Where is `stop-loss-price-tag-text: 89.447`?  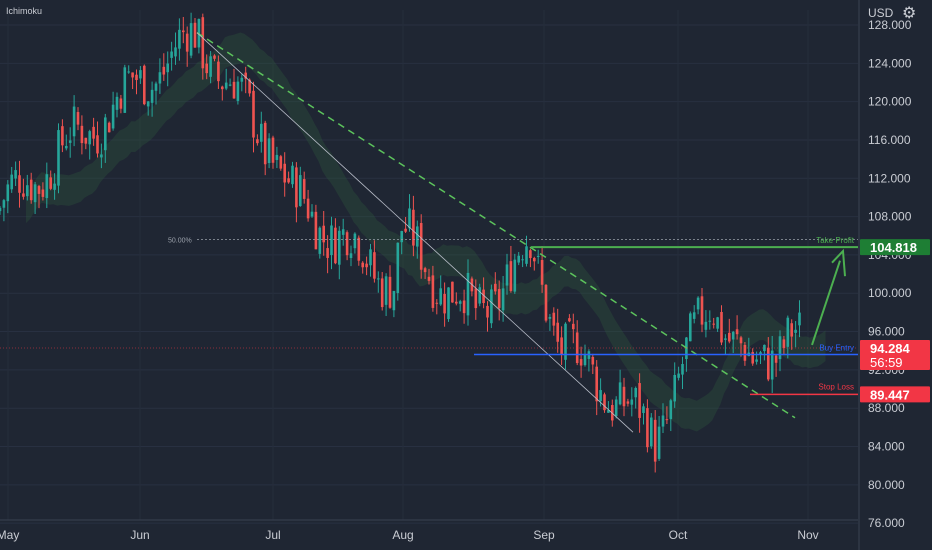 stop-loss-price-tag-text: 89.447 is located at coordinates (890, 394).